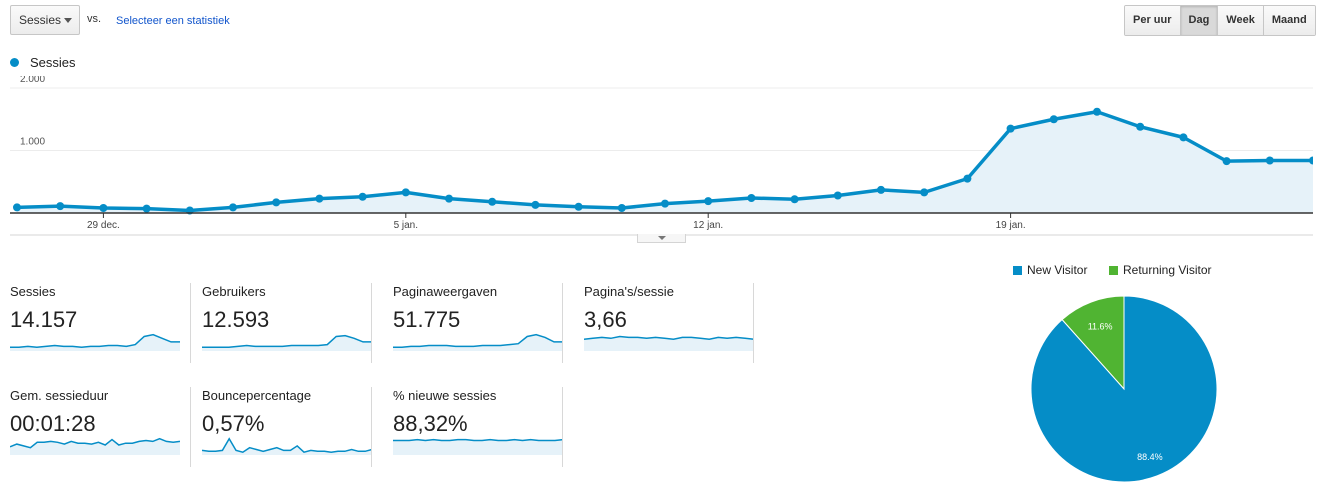  Describe the element at coordinates (1288, 20) in the screenshot. I see `month-button: Maand` at that location.